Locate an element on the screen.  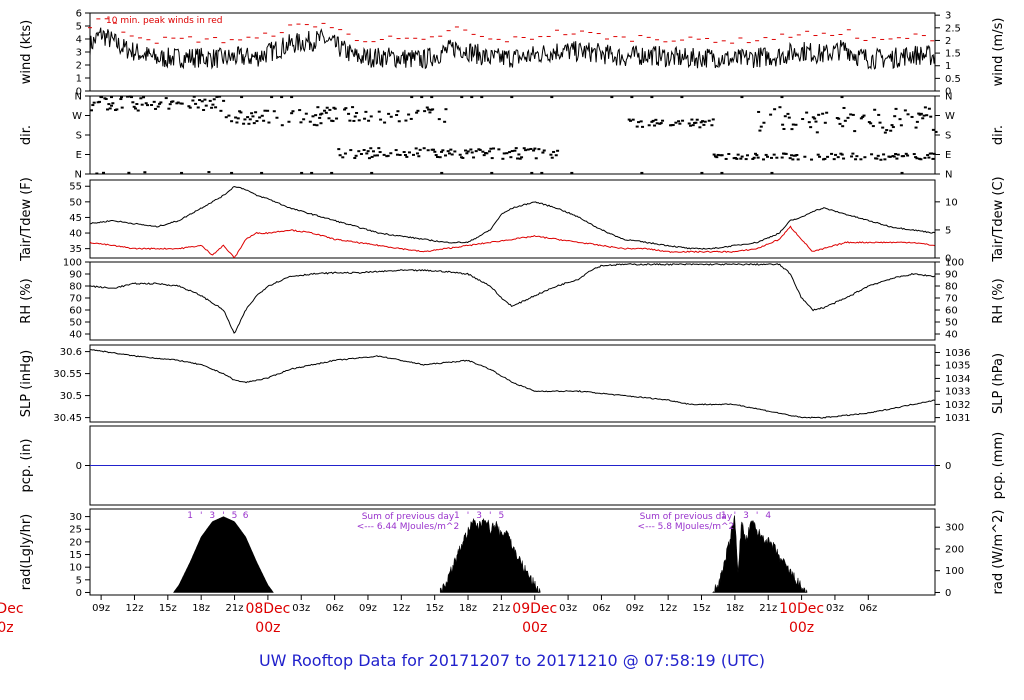
xtick-label: 12z is located at coordinates (668, 608).